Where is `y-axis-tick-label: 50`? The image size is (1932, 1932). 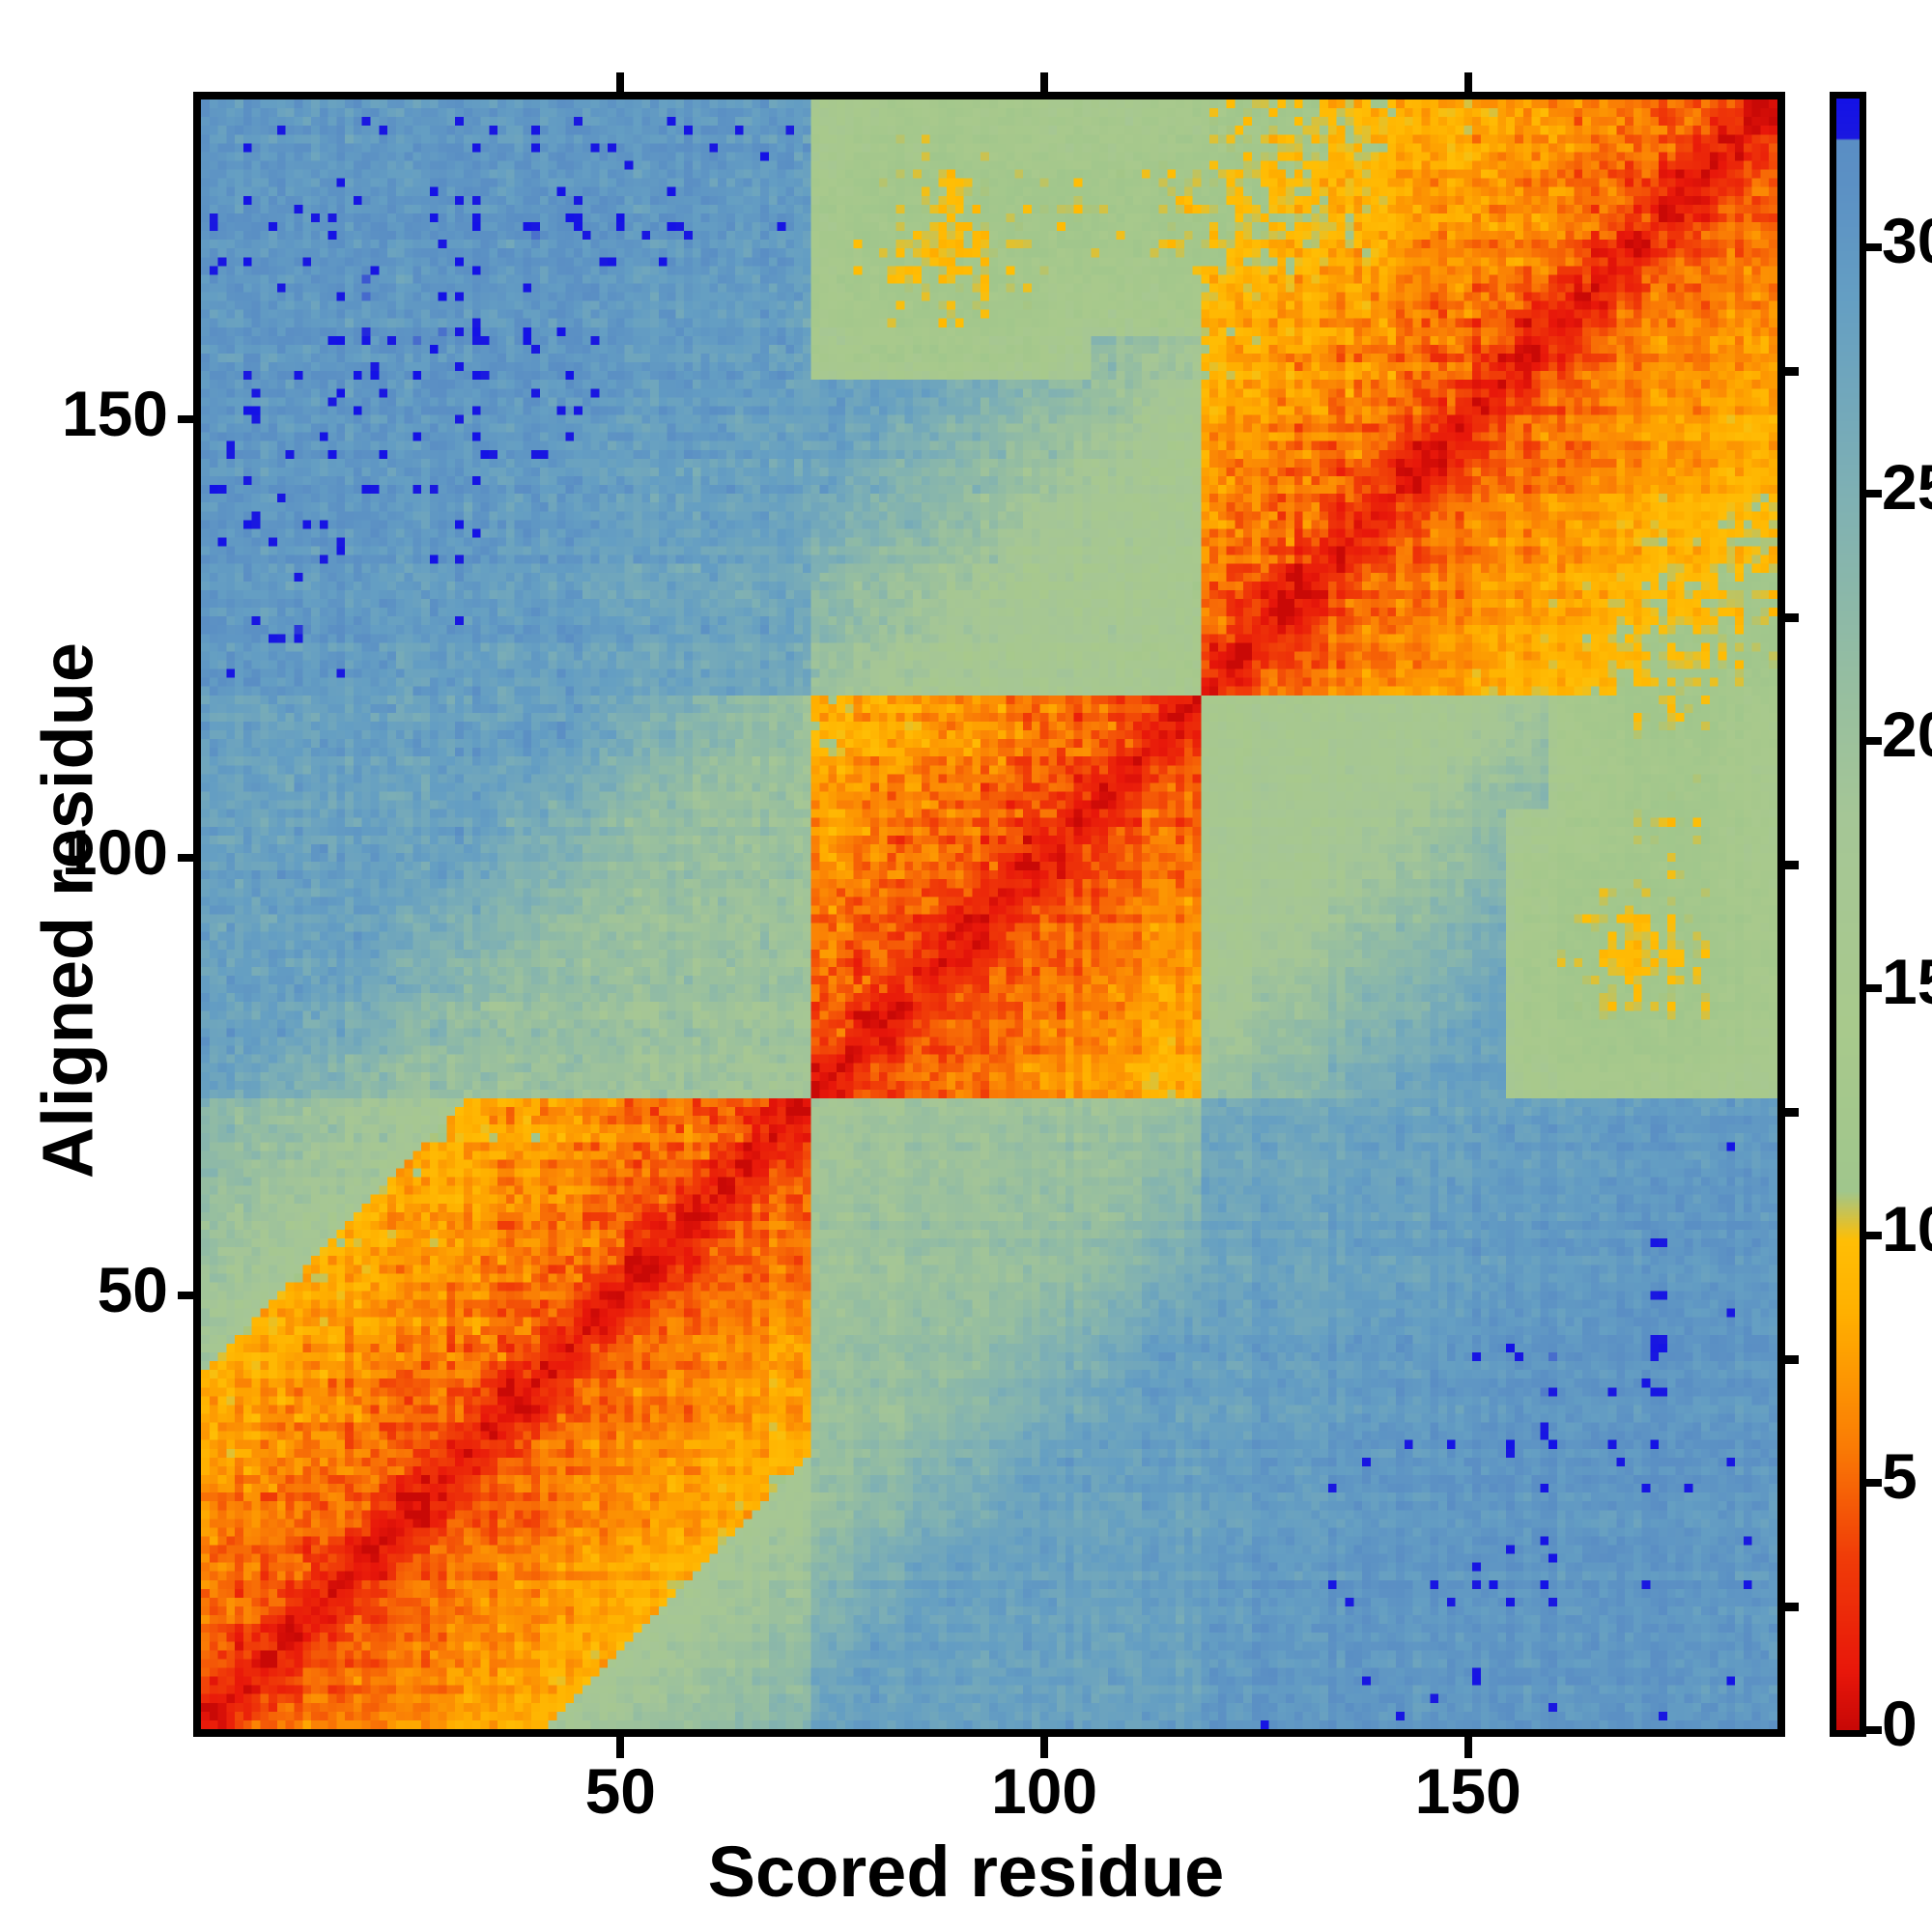
y-axis-tick-label: 50 is located at coordinates (132, 1290).